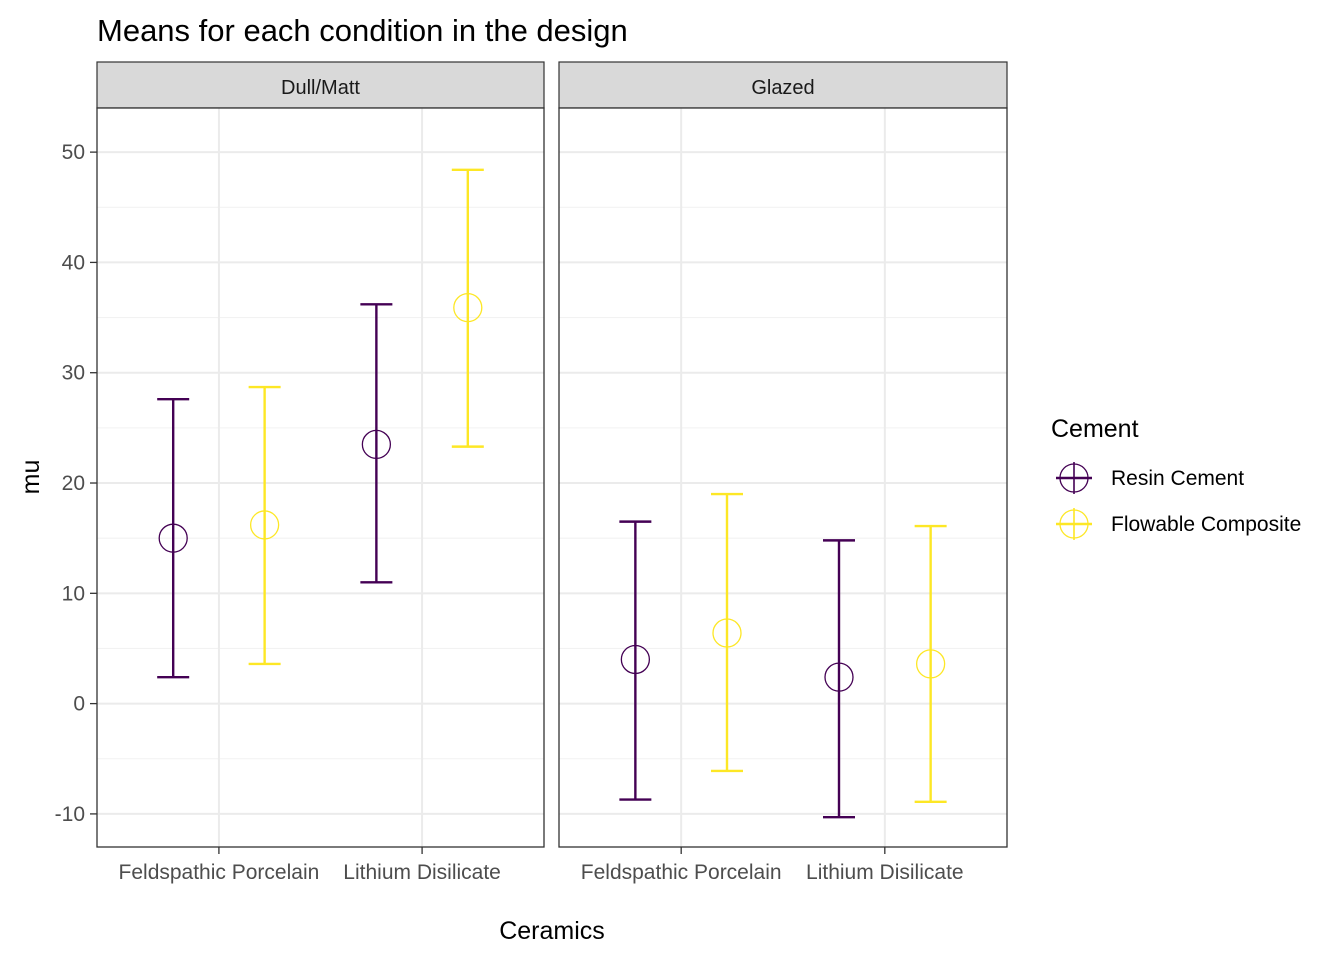  What do you see at coordinates (552, 931) in the screenshot?
I see `x-axis-label: Ceramics` at bounding box center [552, 931].